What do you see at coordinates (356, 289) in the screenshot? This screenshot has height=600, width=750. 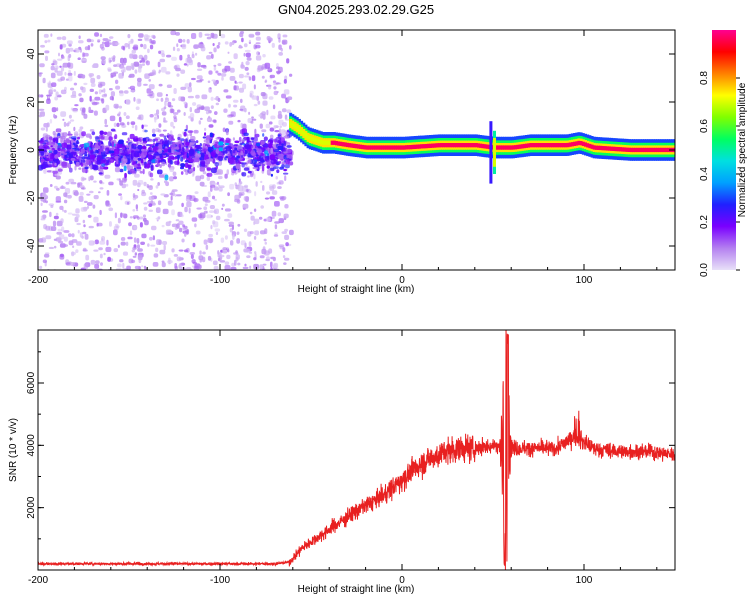 I see `spectrogram-x-axis-title: Height of straight line (km)` at bounding box center [356, 289].